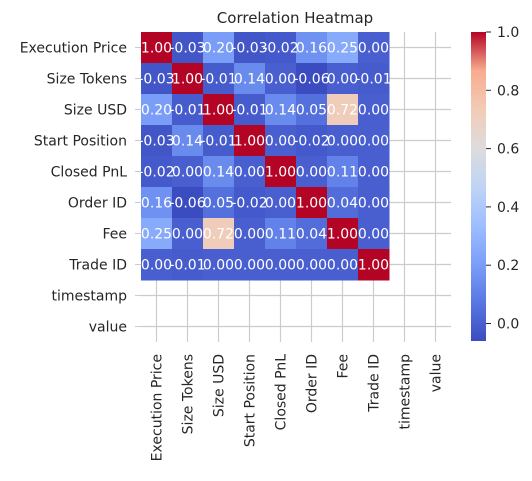 Image resolution: width=532 pixels, height=481 pixels. Describe the element at coordinates (87, 80) in the screenshot. I see `y-tick-label: Size Tokens` at that location.